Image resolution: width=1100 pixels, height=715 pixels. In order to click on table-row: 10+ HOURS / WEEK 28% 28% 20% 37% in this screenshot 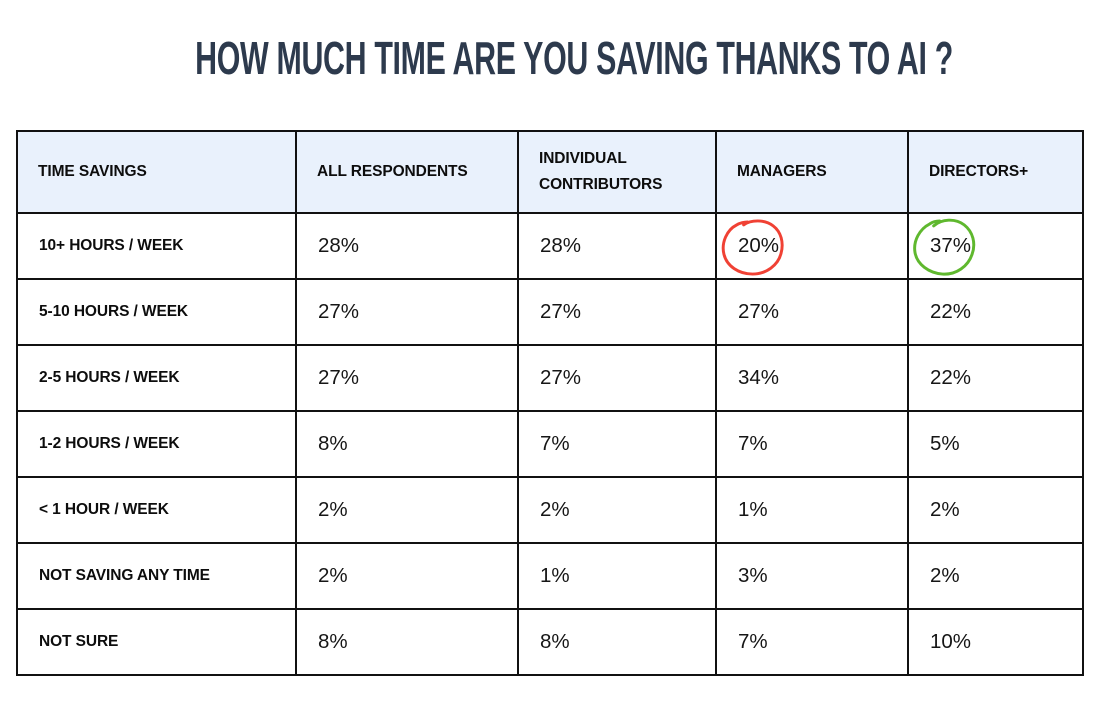, I will do `click(550, 246)`.